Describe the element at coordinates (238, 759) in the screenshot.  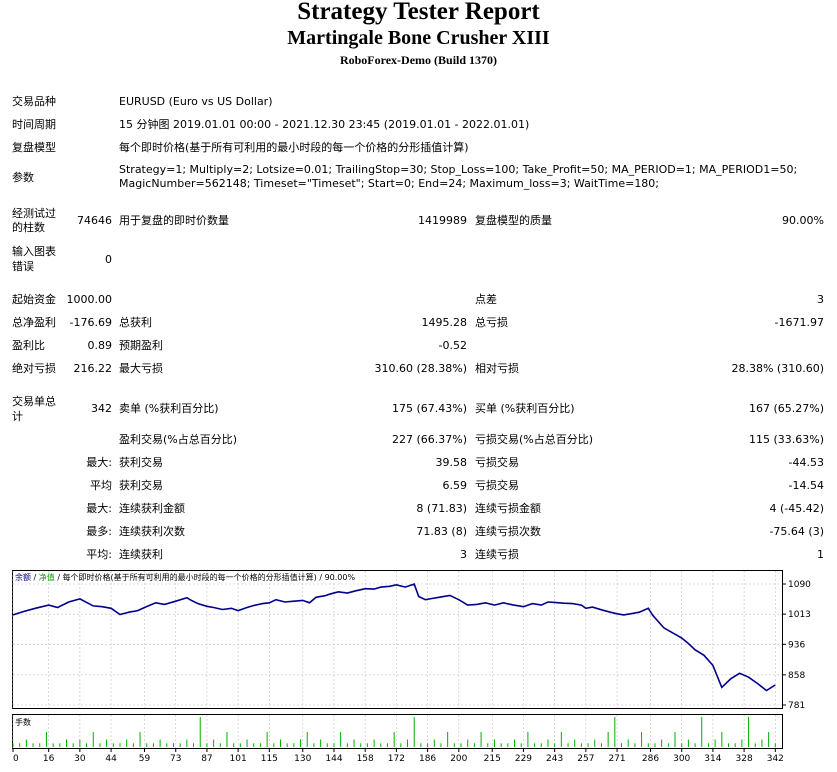
I see `x-tick-label: 101` at that location.